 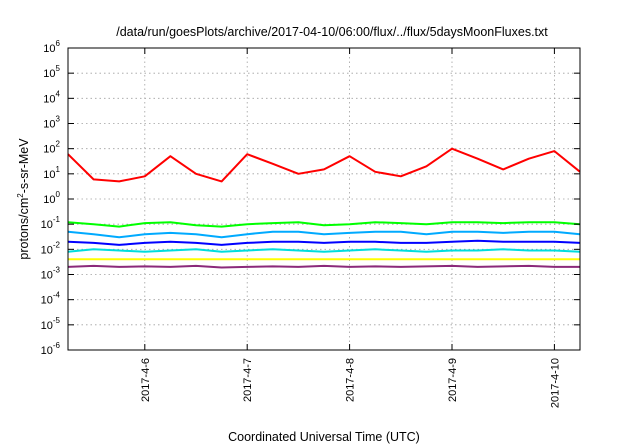 I want to click on y-tick-label: 10⁻¹, so click(x=51, y=223).